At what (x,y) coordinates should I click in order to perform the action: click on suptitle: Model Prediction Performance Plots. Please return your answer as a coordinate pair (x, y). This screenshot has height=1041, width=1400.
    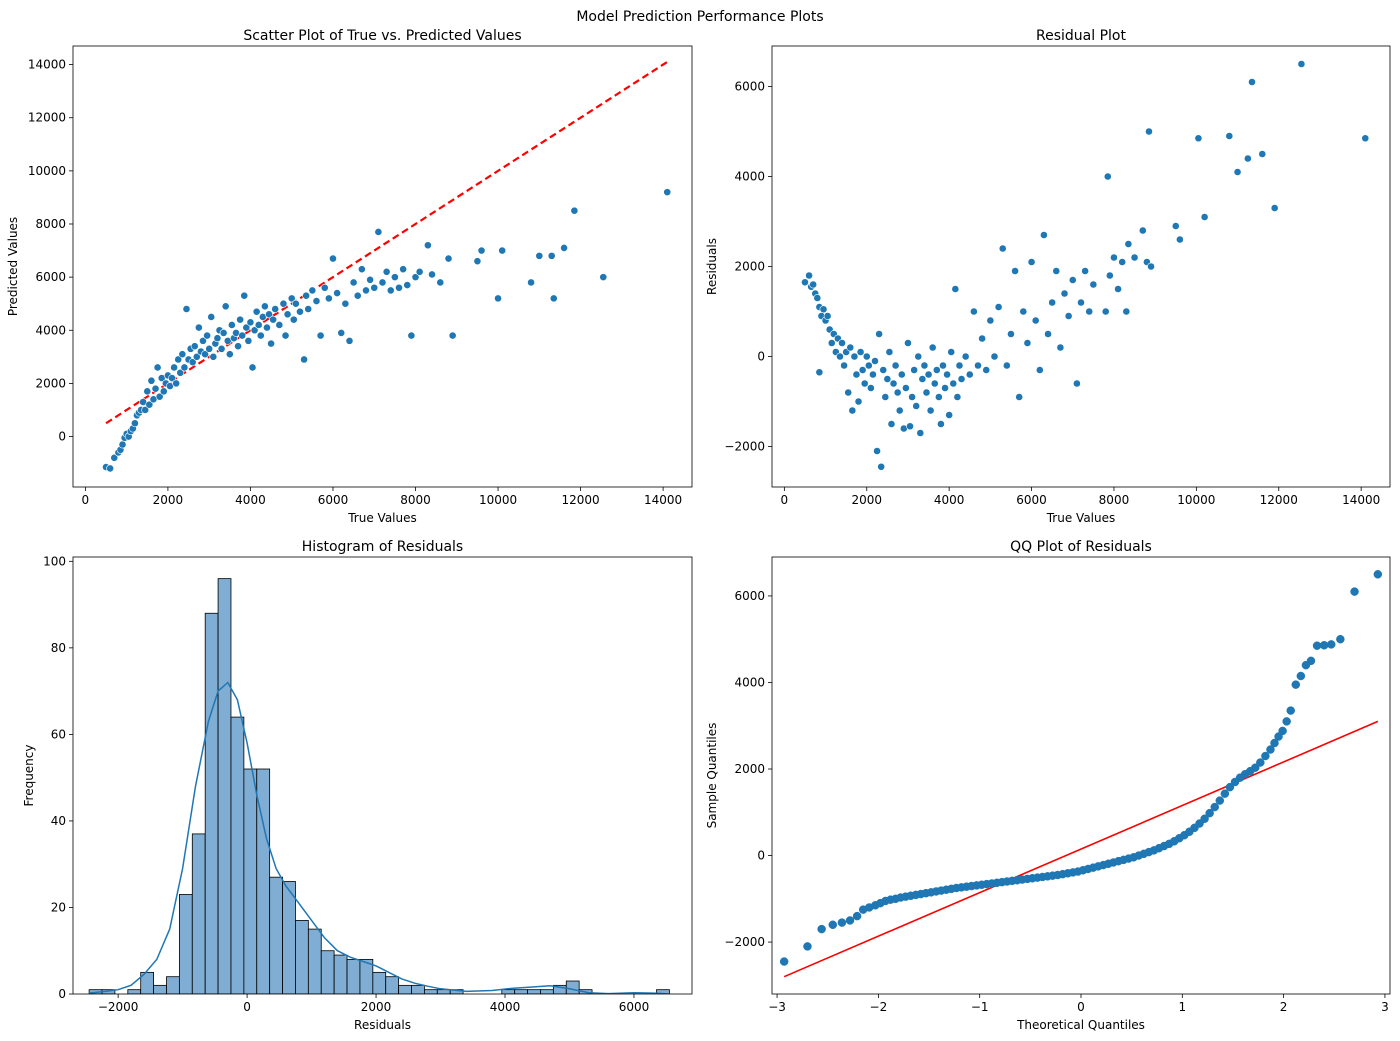
    Looking at the image, I should click on (699, 17).